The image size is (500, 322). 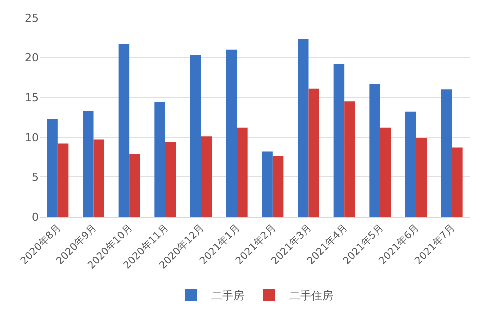 What do you see at coordinates (35, 217) in the screenshot?
I see `y-tick-label: 0` at bounding box center [35, 217].